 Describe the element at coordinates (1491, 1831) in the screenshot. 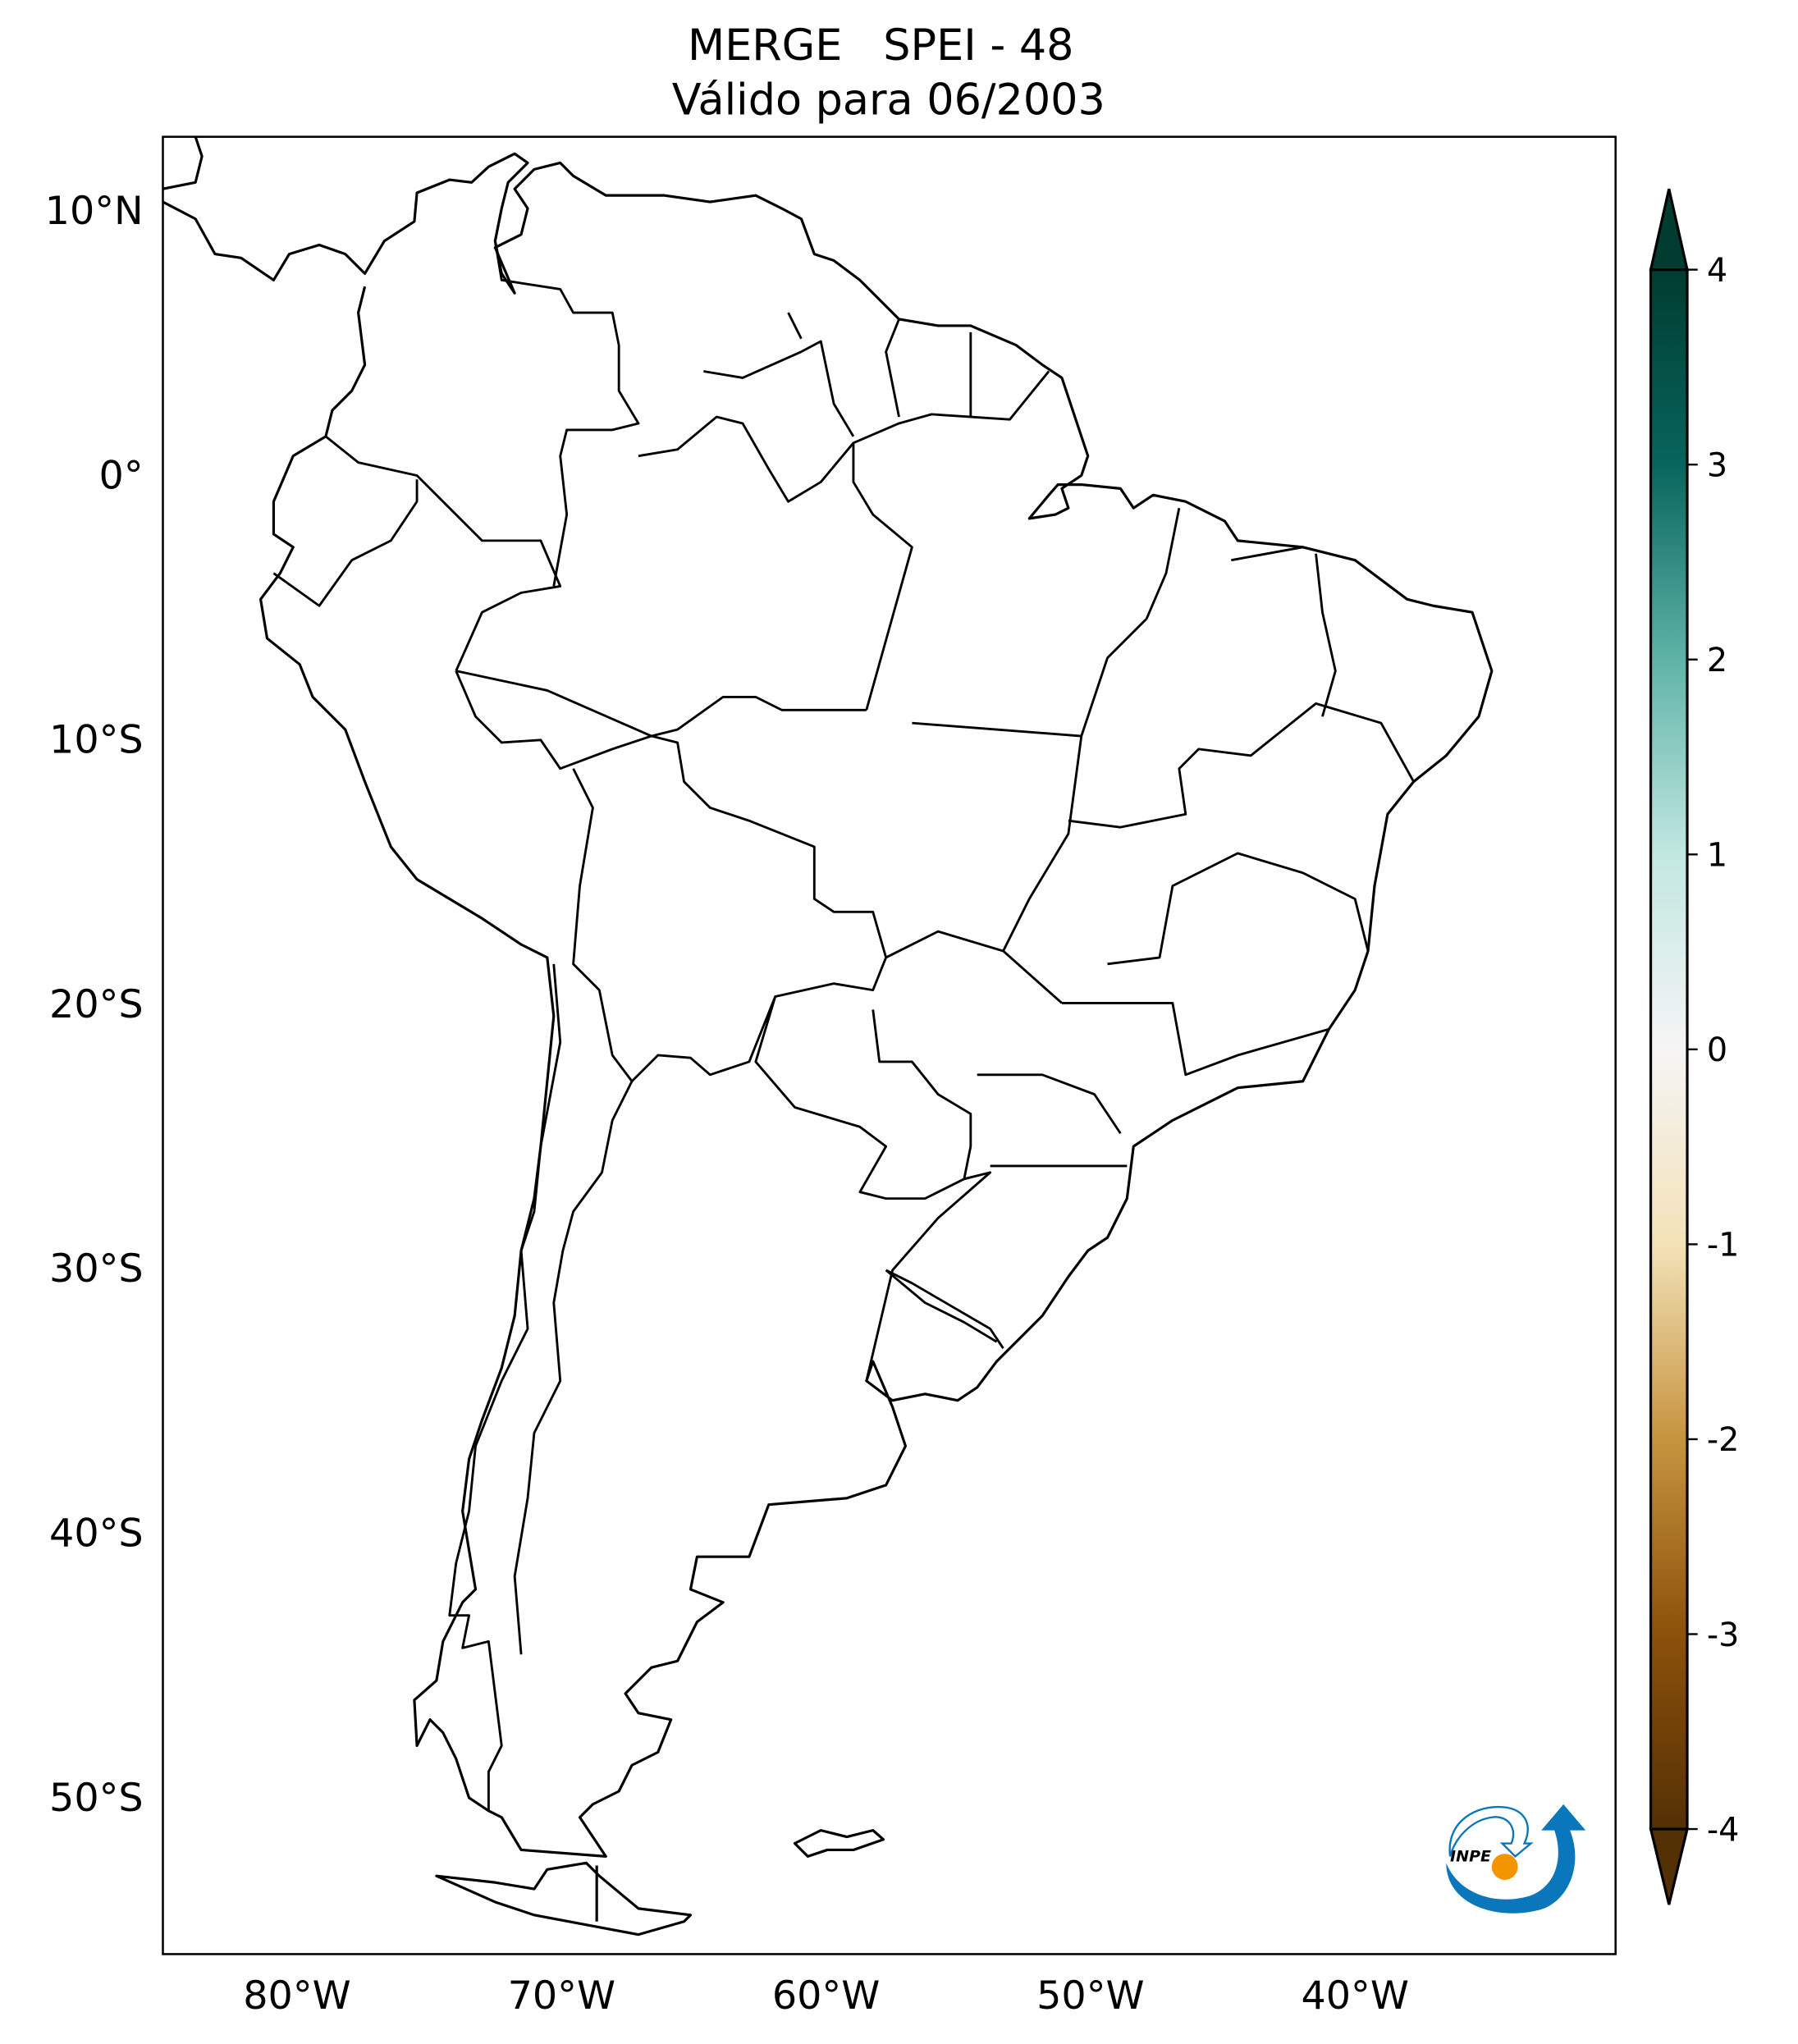

I see `logo-swirl-icon` at that location.